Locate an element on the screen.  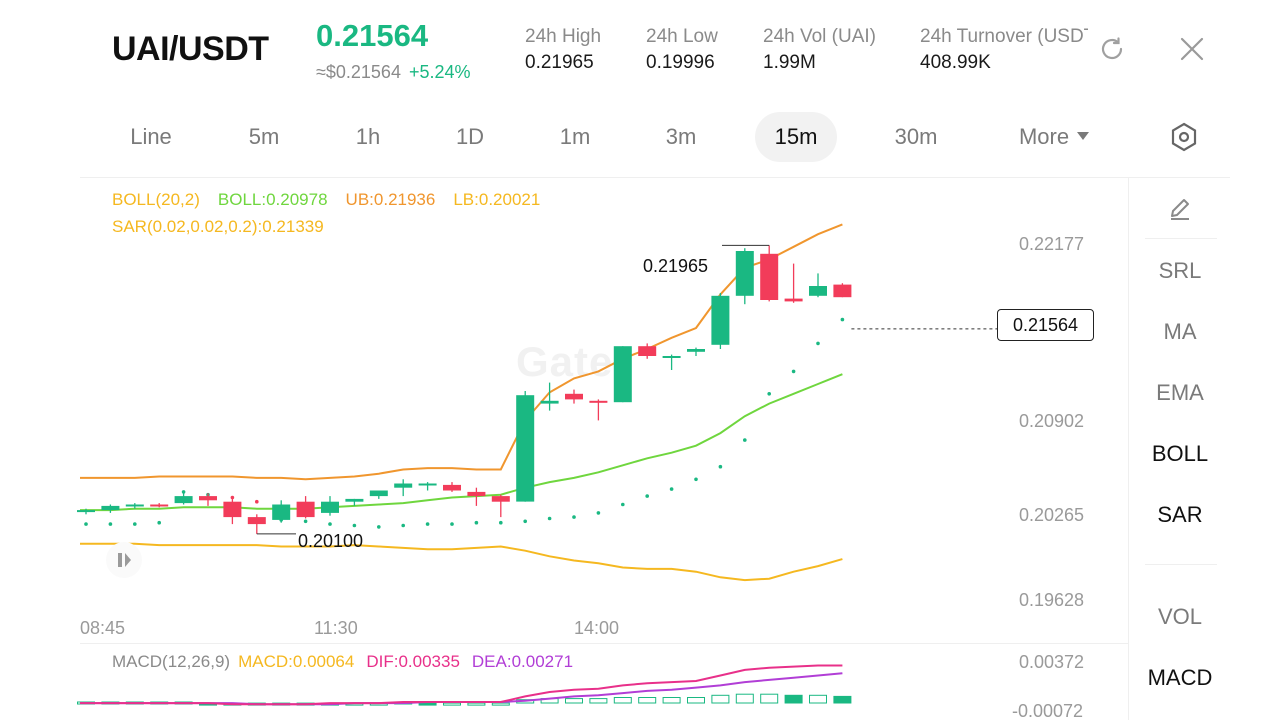
tab-more-label: More is located at coordinates (1044, 136).